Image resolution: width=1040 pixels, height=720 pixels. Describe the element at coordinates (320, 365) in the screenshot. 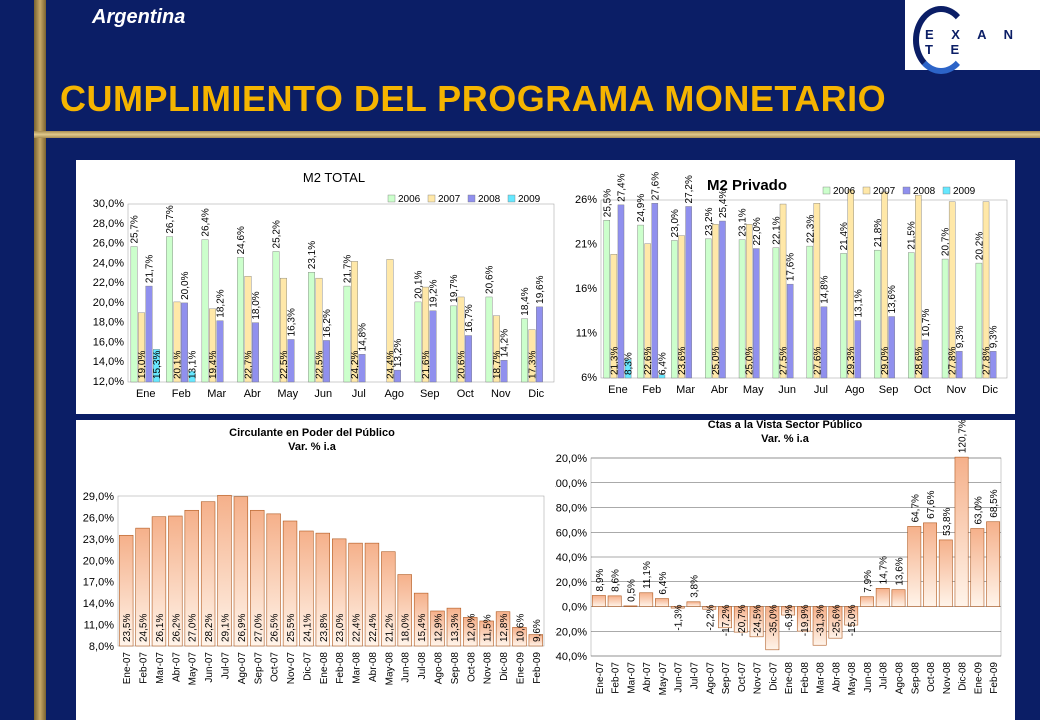

I see `data-label: 22,5%` at that location.